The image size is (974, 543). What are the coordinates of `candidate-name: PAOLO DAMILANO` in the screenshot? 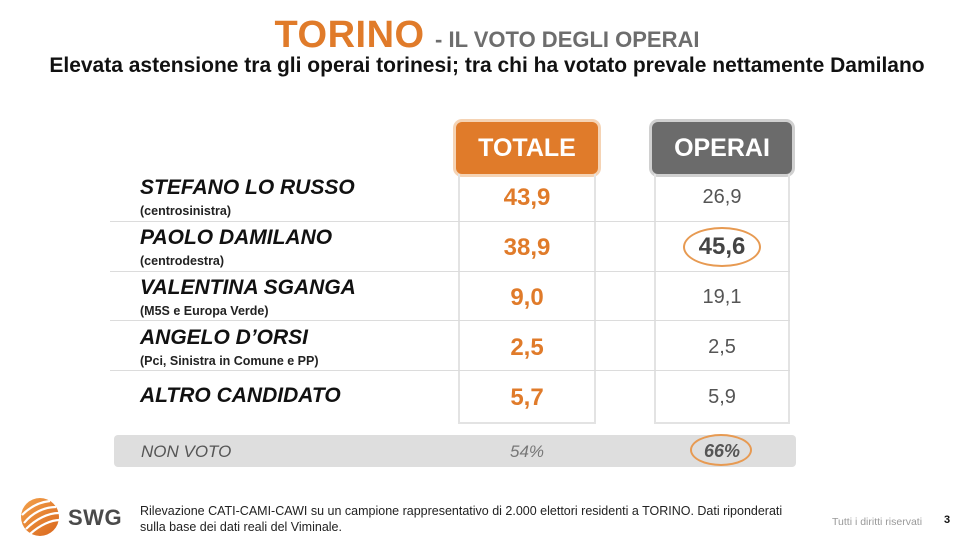 It's located at (236, 237).